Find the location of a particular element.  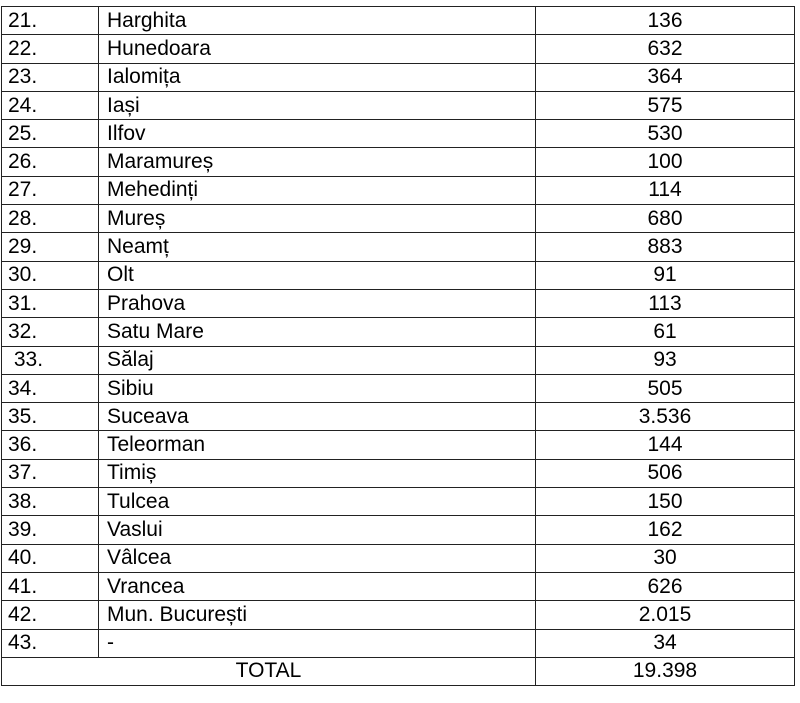

row-number: 31. is located at coordinates (50, 303).